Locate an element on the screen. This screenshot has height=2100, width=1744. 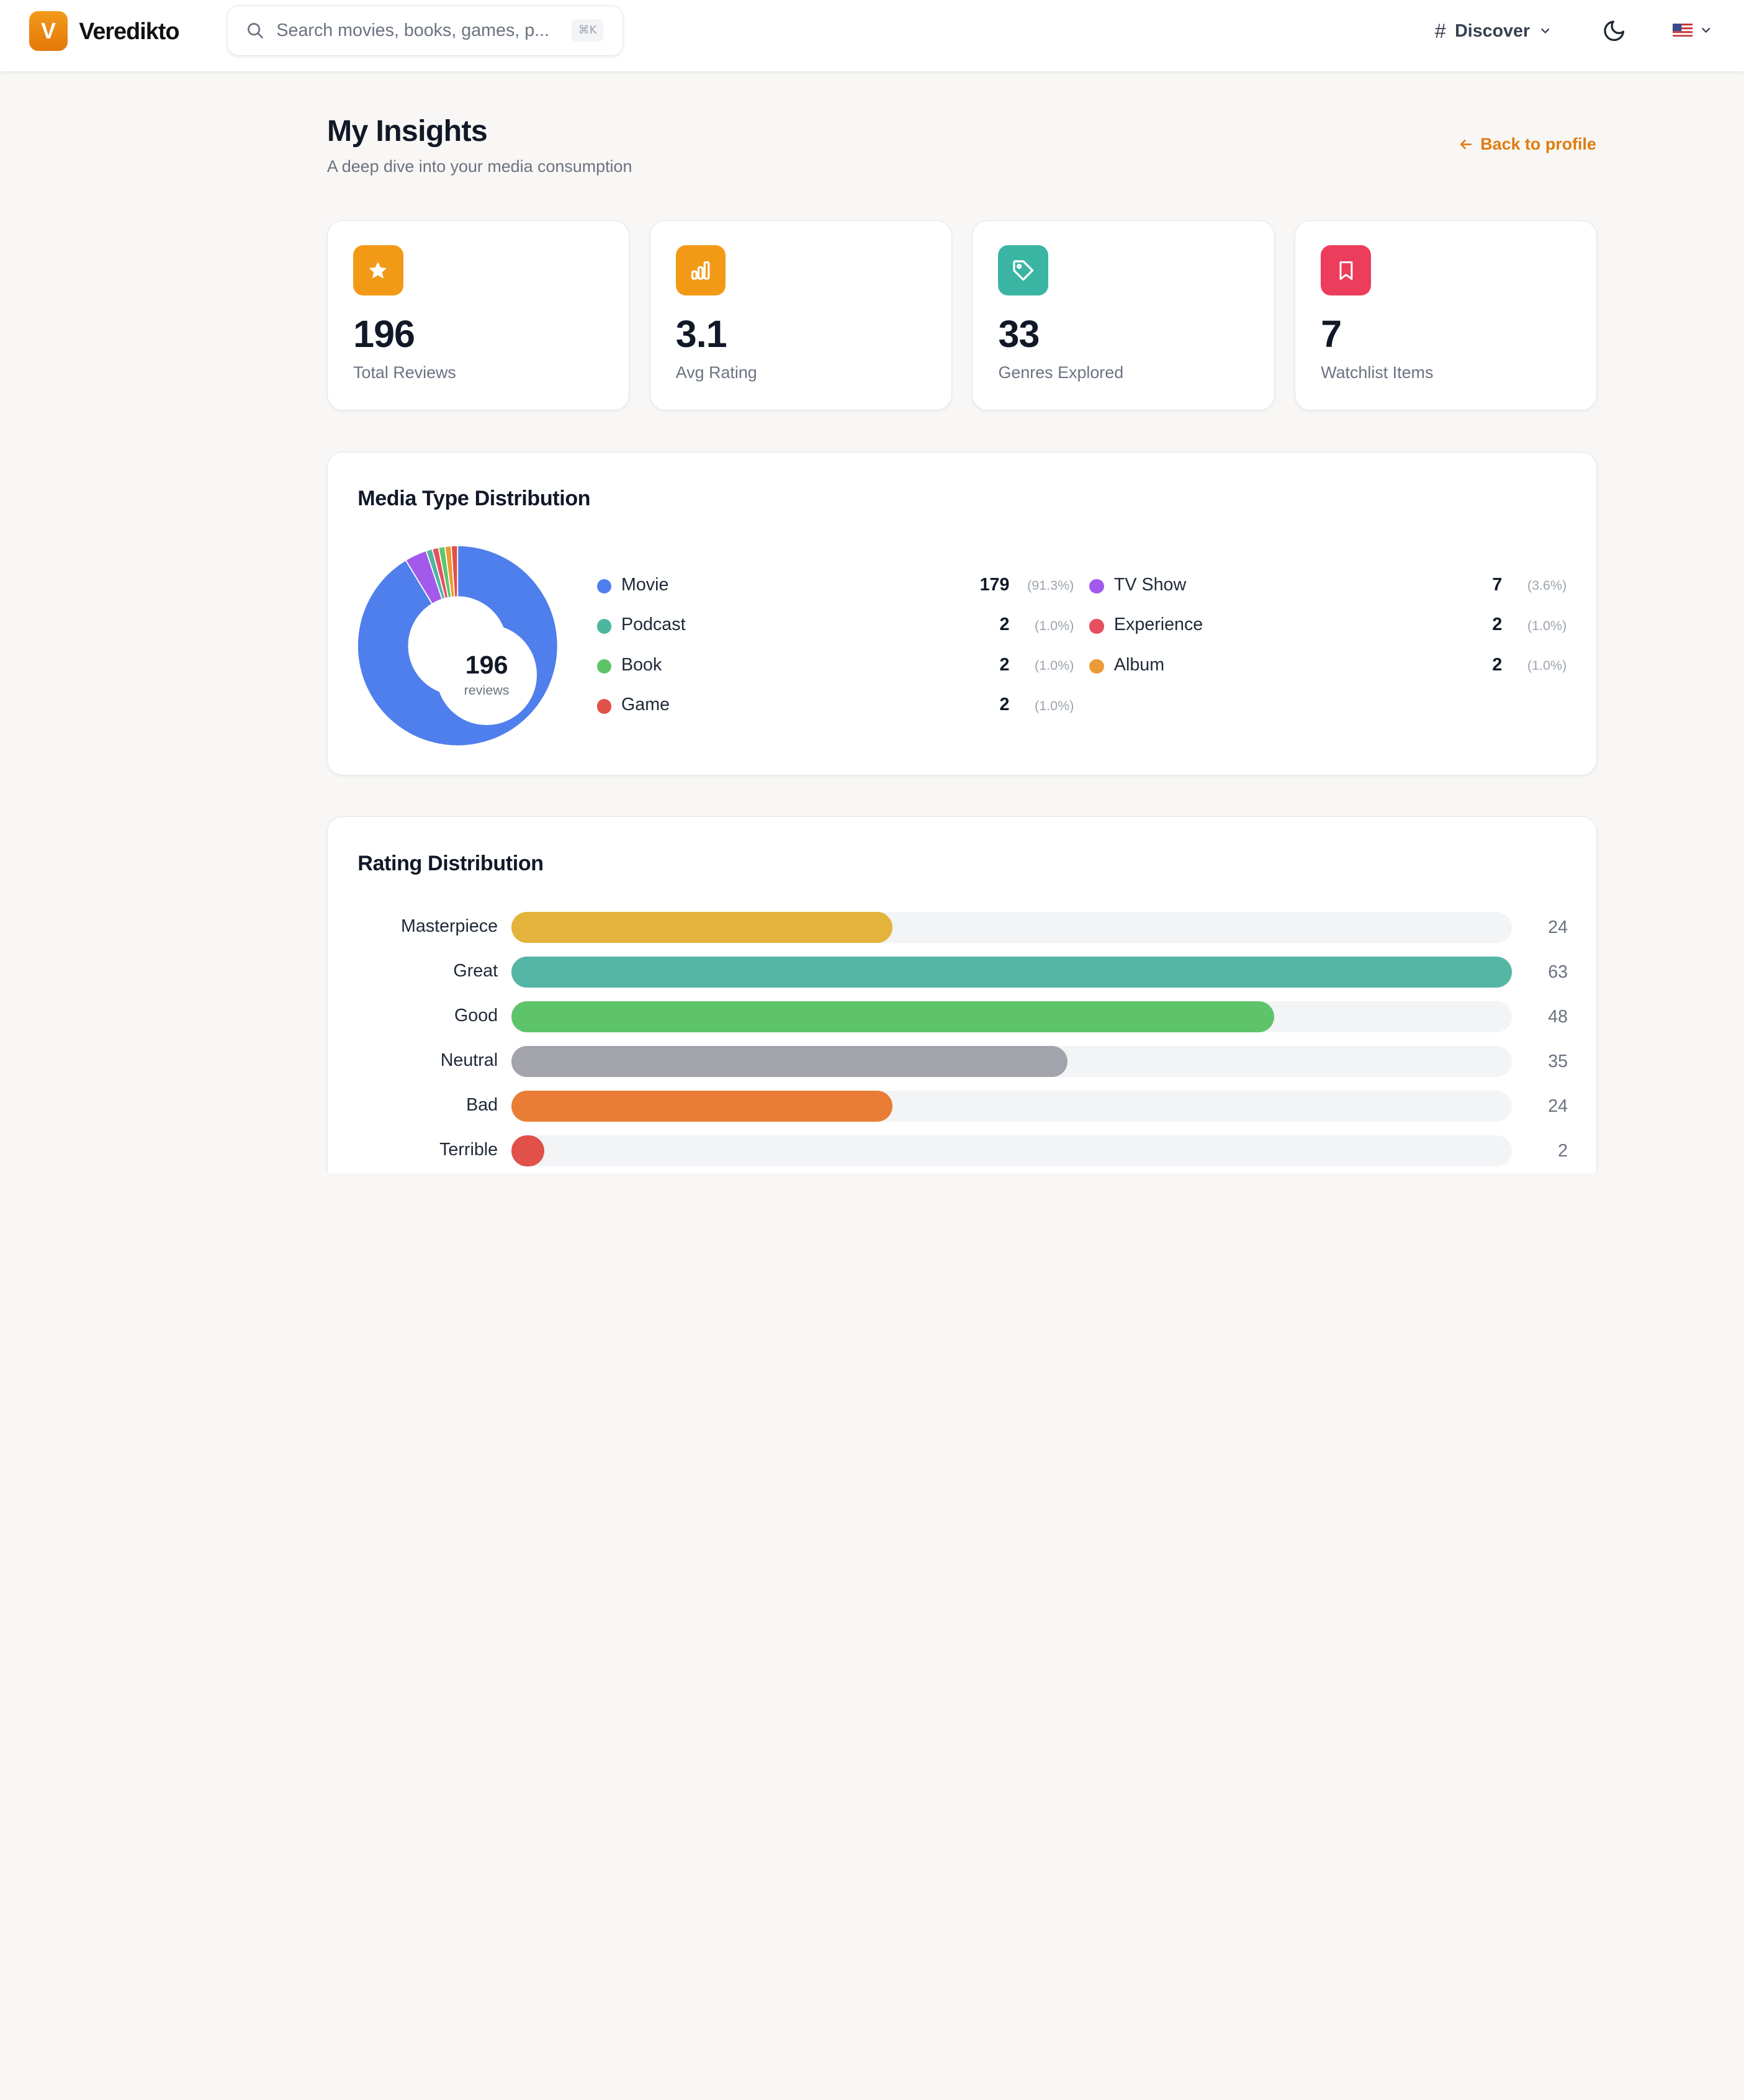
stat-card-watchlist: 7 Watchlist Items is located at coordinates (1446, 315).